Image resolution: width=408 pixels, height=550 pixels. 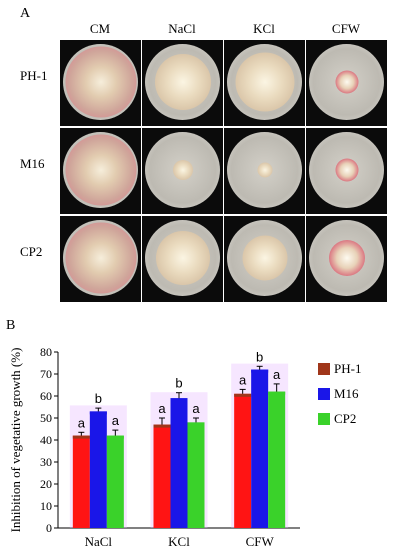 I want to click on petri-dish-m16-cfw, so click(x=346, y=171).